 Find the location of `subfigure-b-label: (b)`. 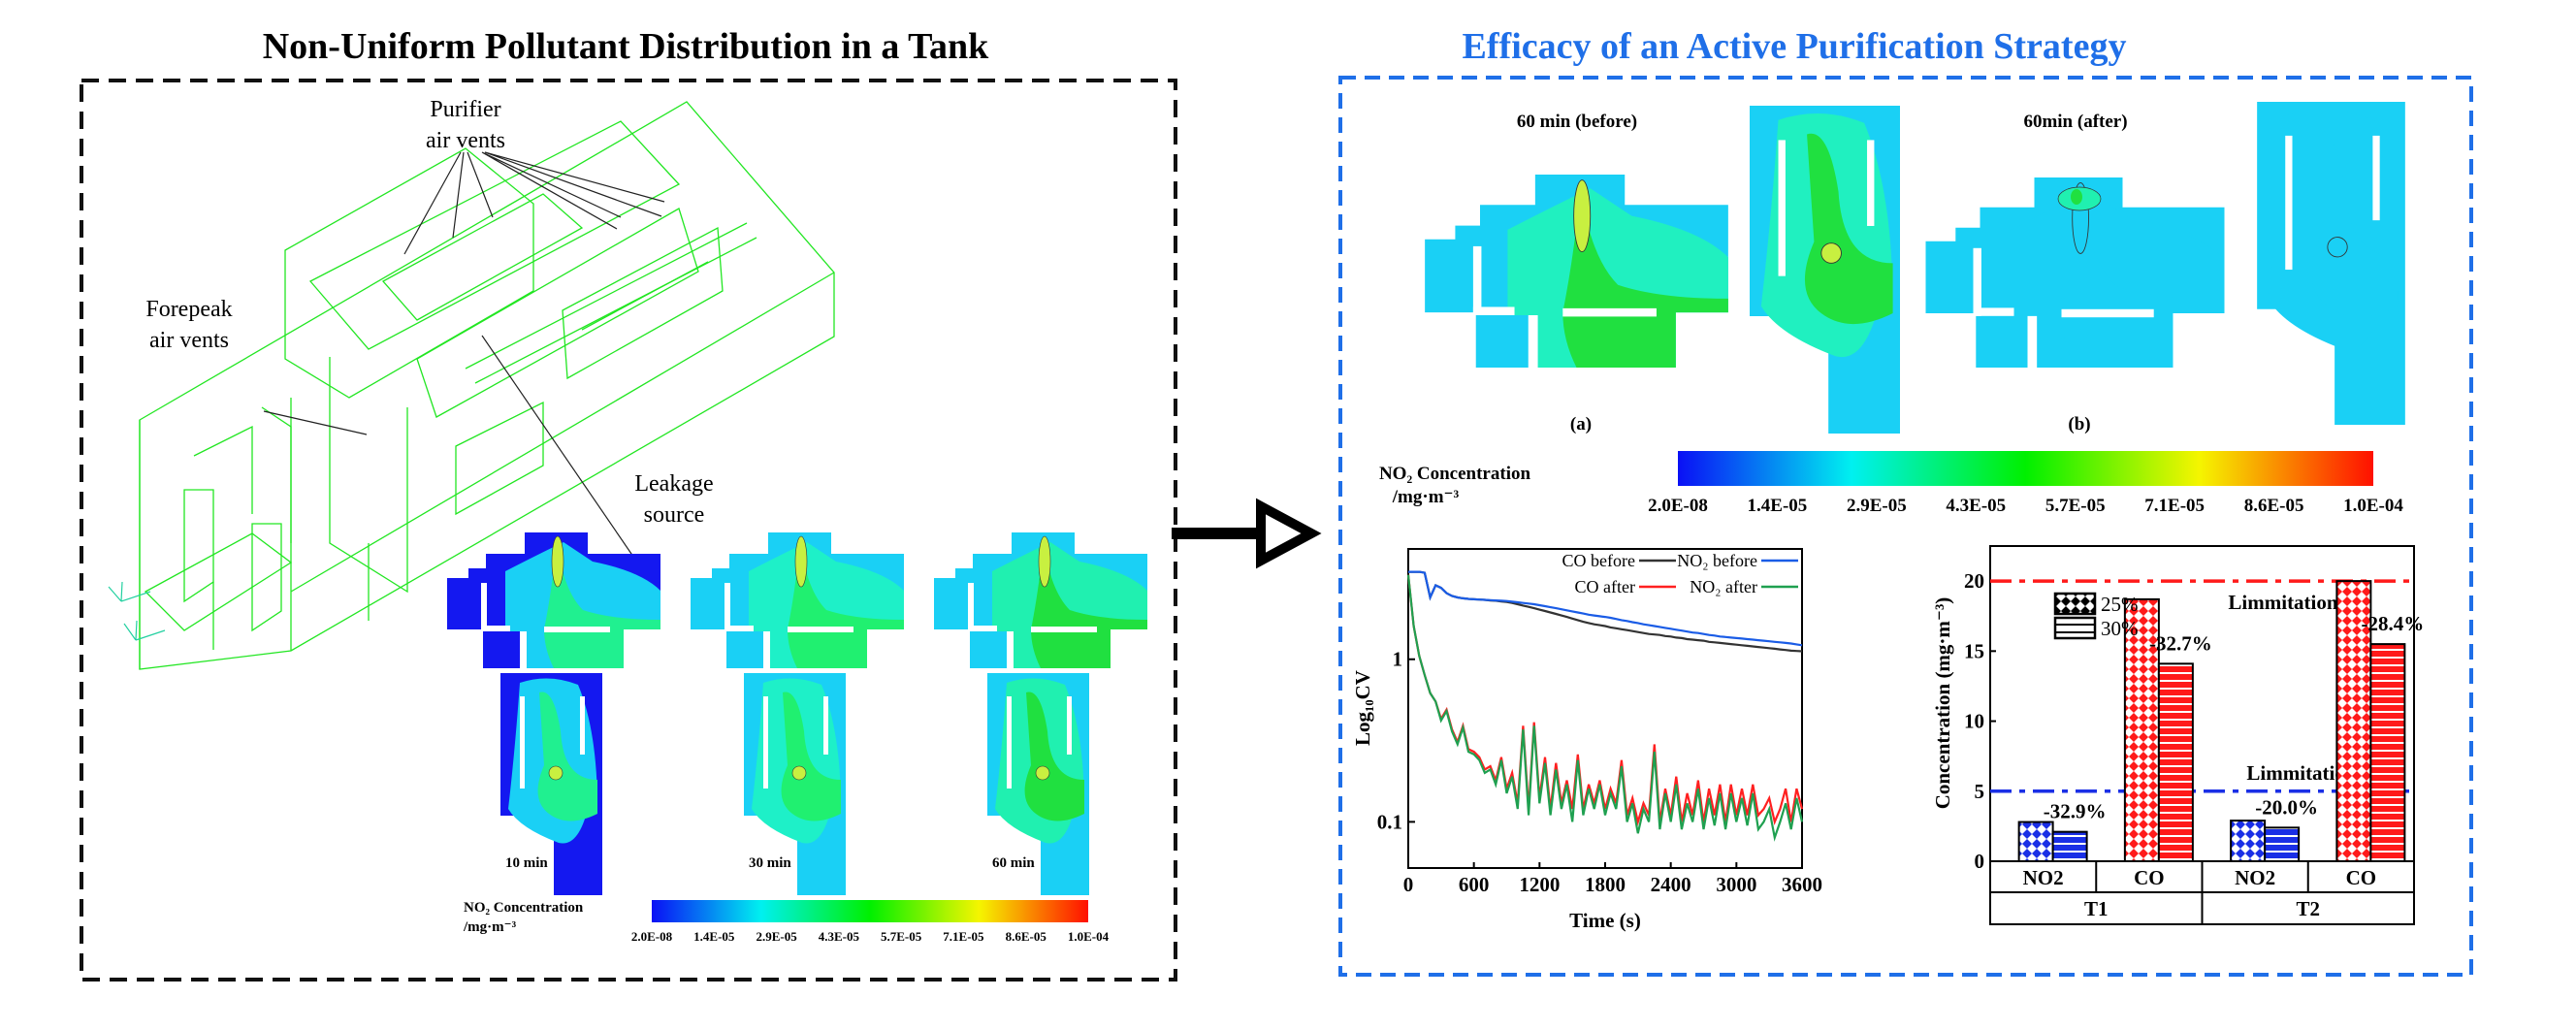

subfigure-b-label: (b) is located at coordinates (2079, 425).